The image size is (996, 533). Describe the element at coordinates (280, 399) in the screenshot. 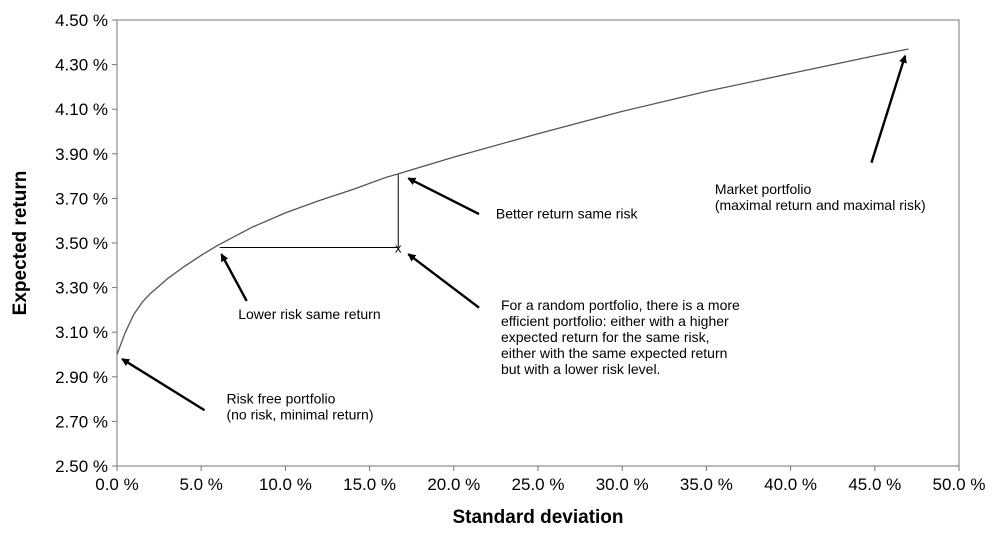

I see `risk-free-label-line-0: Risk free portfolio` at that location.